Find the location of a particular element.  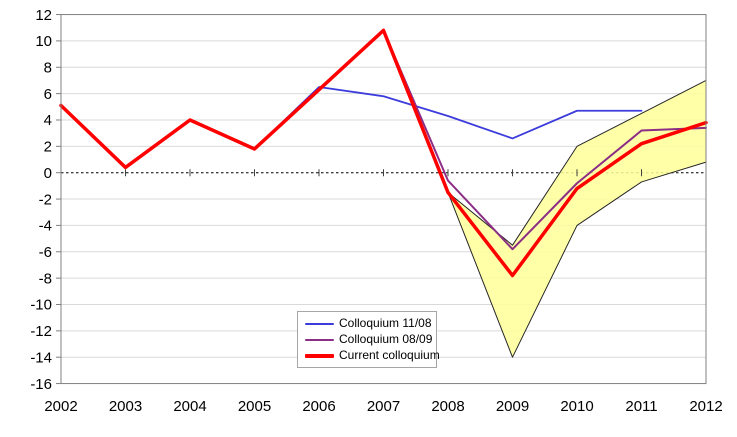

y-tick-label: 0 is located at coordinates (48, 173).